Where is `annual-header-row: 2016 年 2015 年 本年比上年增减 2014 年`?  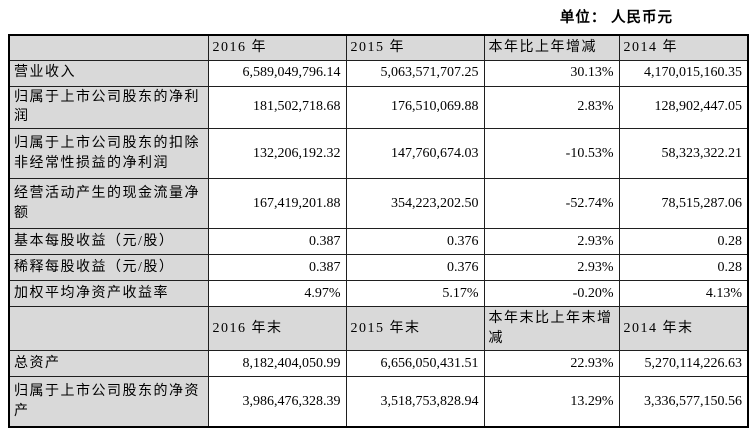
annual-header-row: 2016 年 2015 年 本年比上年增减 2014 年 is located at coordinates (378, 47).